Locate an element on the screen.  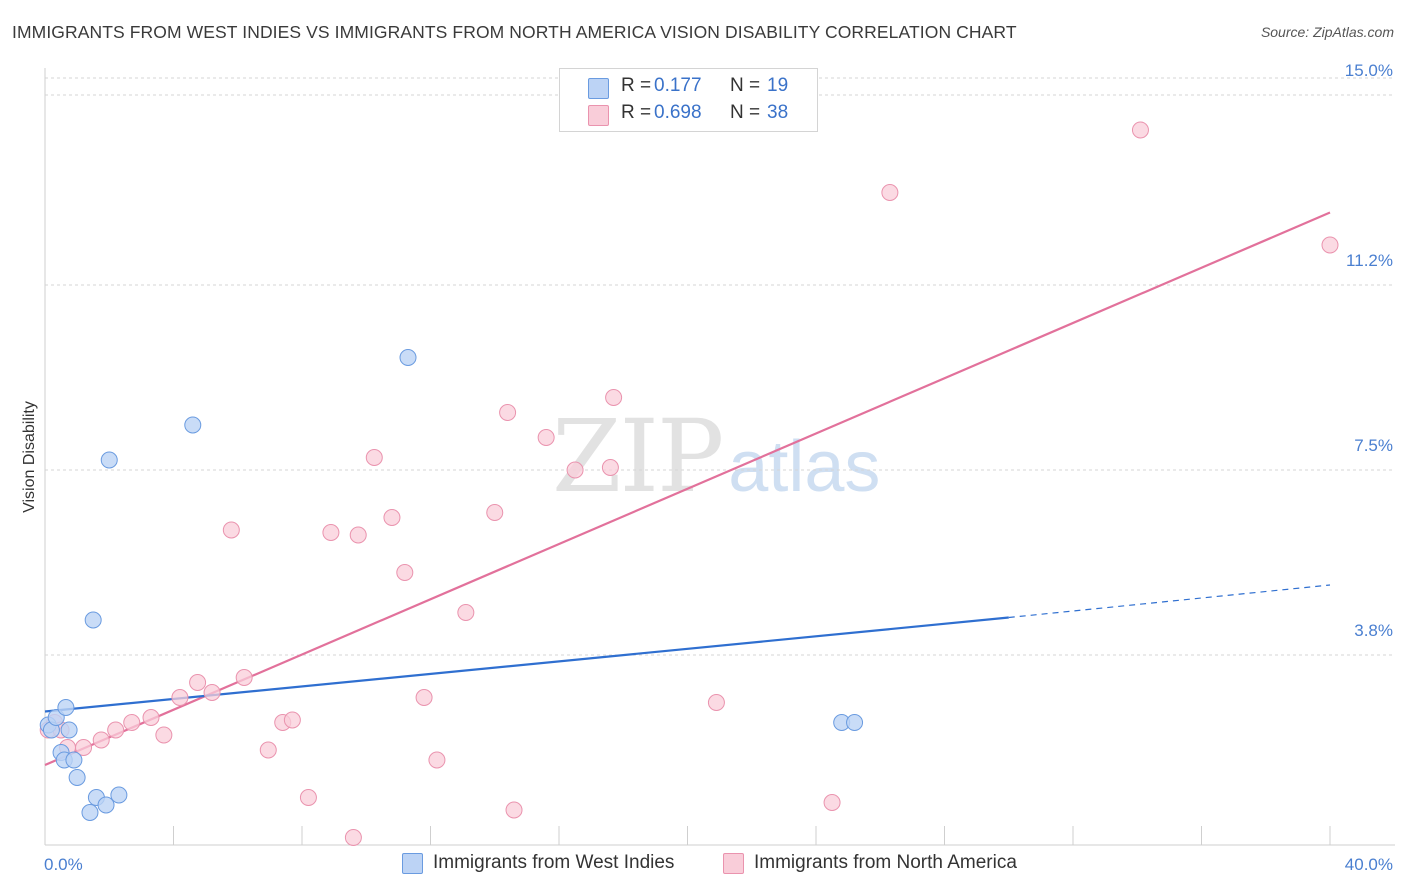
x-tick-label: 0.0% is located at coordinates (63, 864).